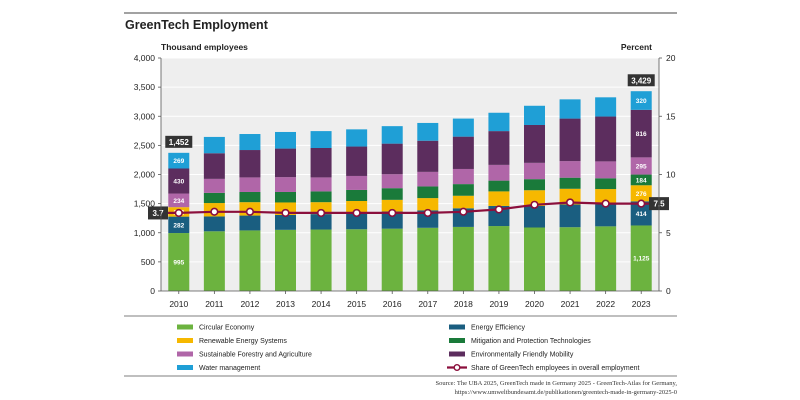 The height and width of the screenshot is (400, 800). I want to click on chart-title: GreenTech Employment, so click(197, 25).